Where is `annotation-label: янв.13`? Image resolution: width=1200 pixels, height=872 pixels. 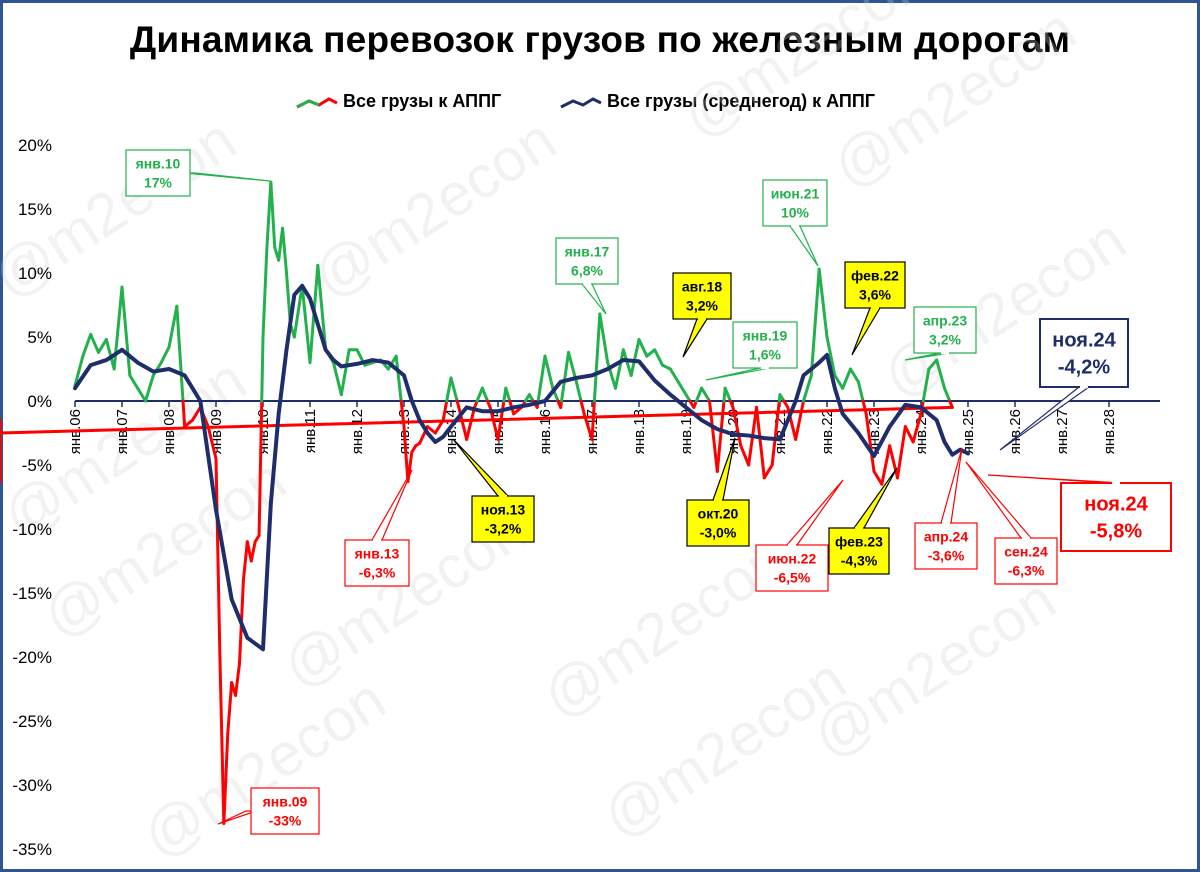 annotation-label: янв.13 is located at coordinates (377, 554).